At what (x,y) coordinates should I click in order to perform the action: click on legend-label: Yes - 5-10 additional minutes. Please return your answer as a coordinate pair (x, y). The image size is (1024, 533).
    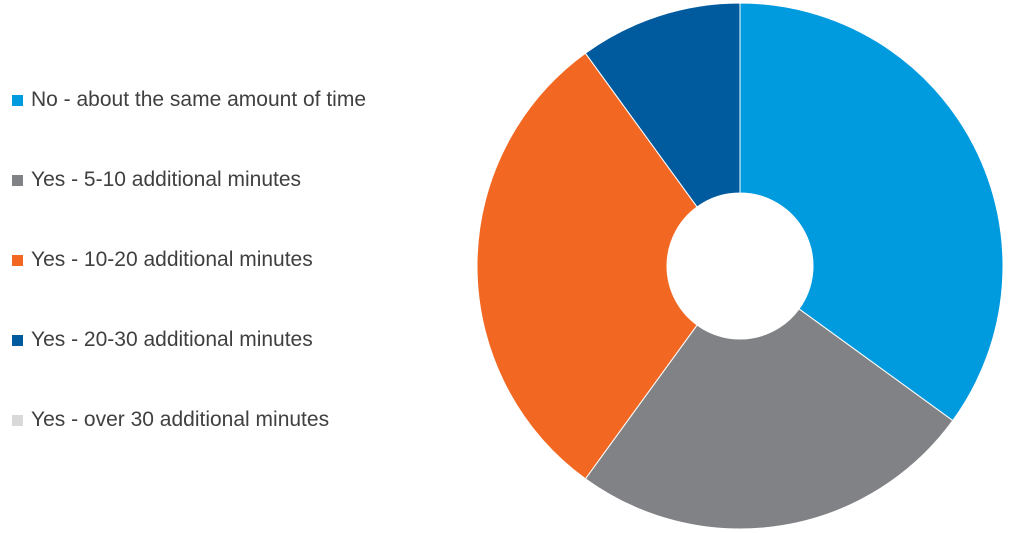
    Looking at the image, I should click on (166, 179).